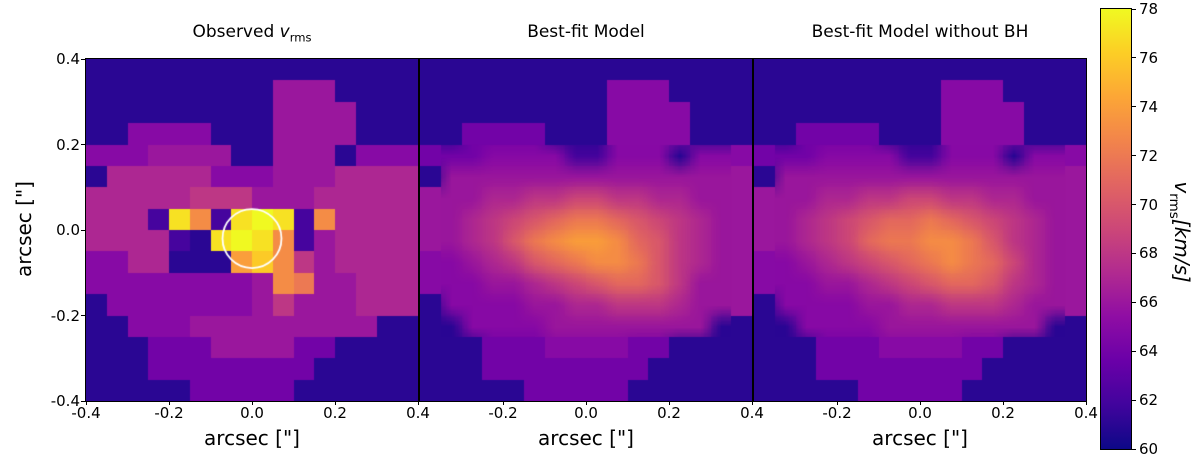  Describe the element at coordinates (1174, 206) in the screenshot. I see `colorbar-label-sub: rms` at that location.